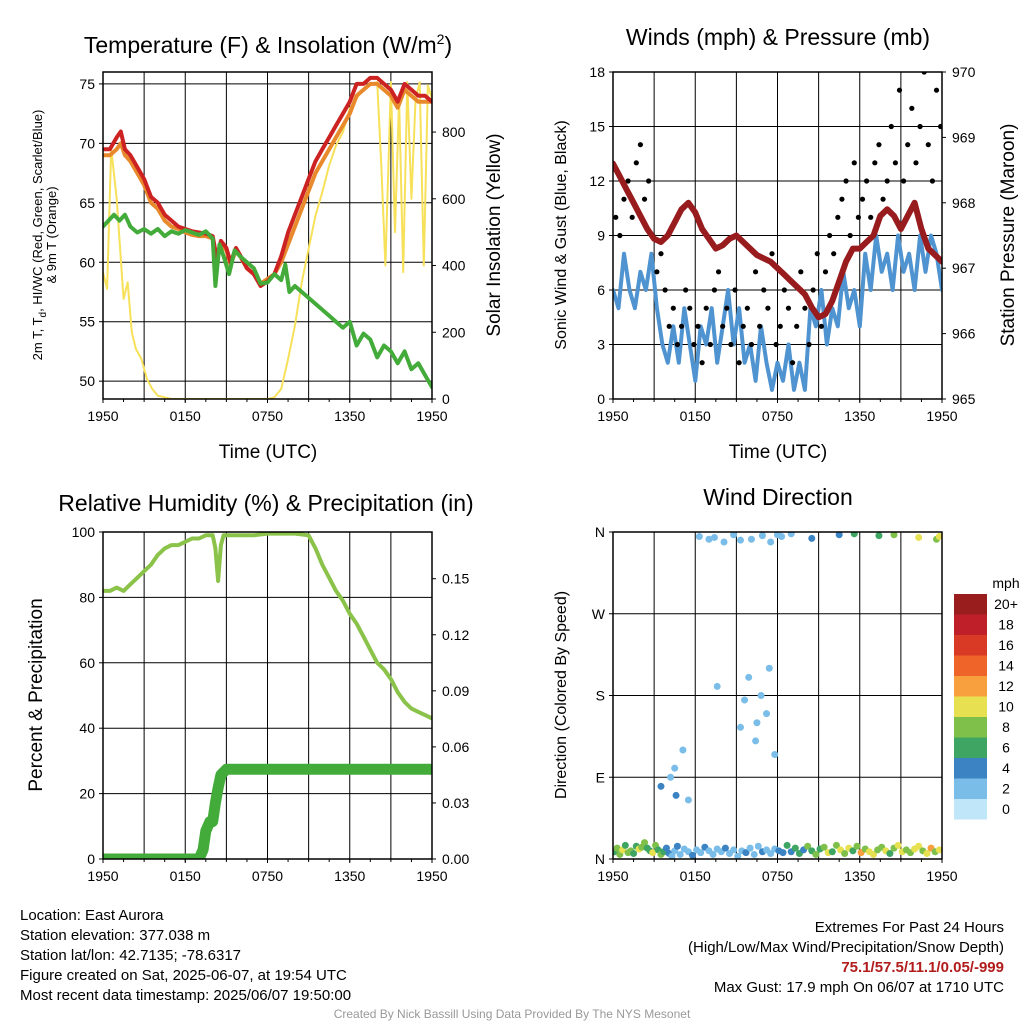 The image size is (1024, 1024). I want to click on y-tick-label: 6, so click(601, 290).